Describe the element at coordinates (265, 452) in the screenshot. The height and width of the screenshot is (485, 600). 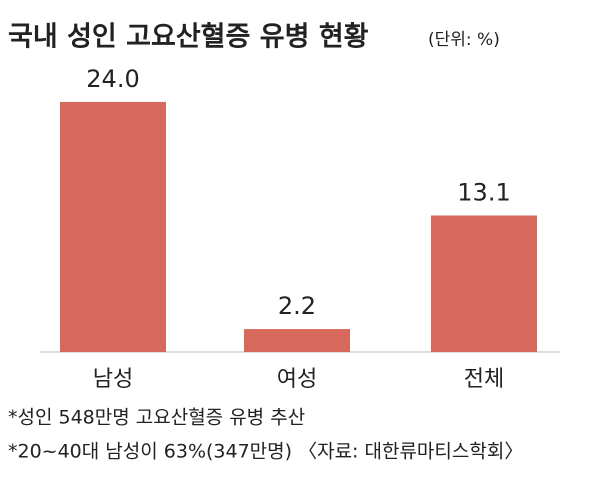
I see `note: *20~40대 남성이 63%(347만명) 〈자료: 대한류마티스학회〉` at that location.